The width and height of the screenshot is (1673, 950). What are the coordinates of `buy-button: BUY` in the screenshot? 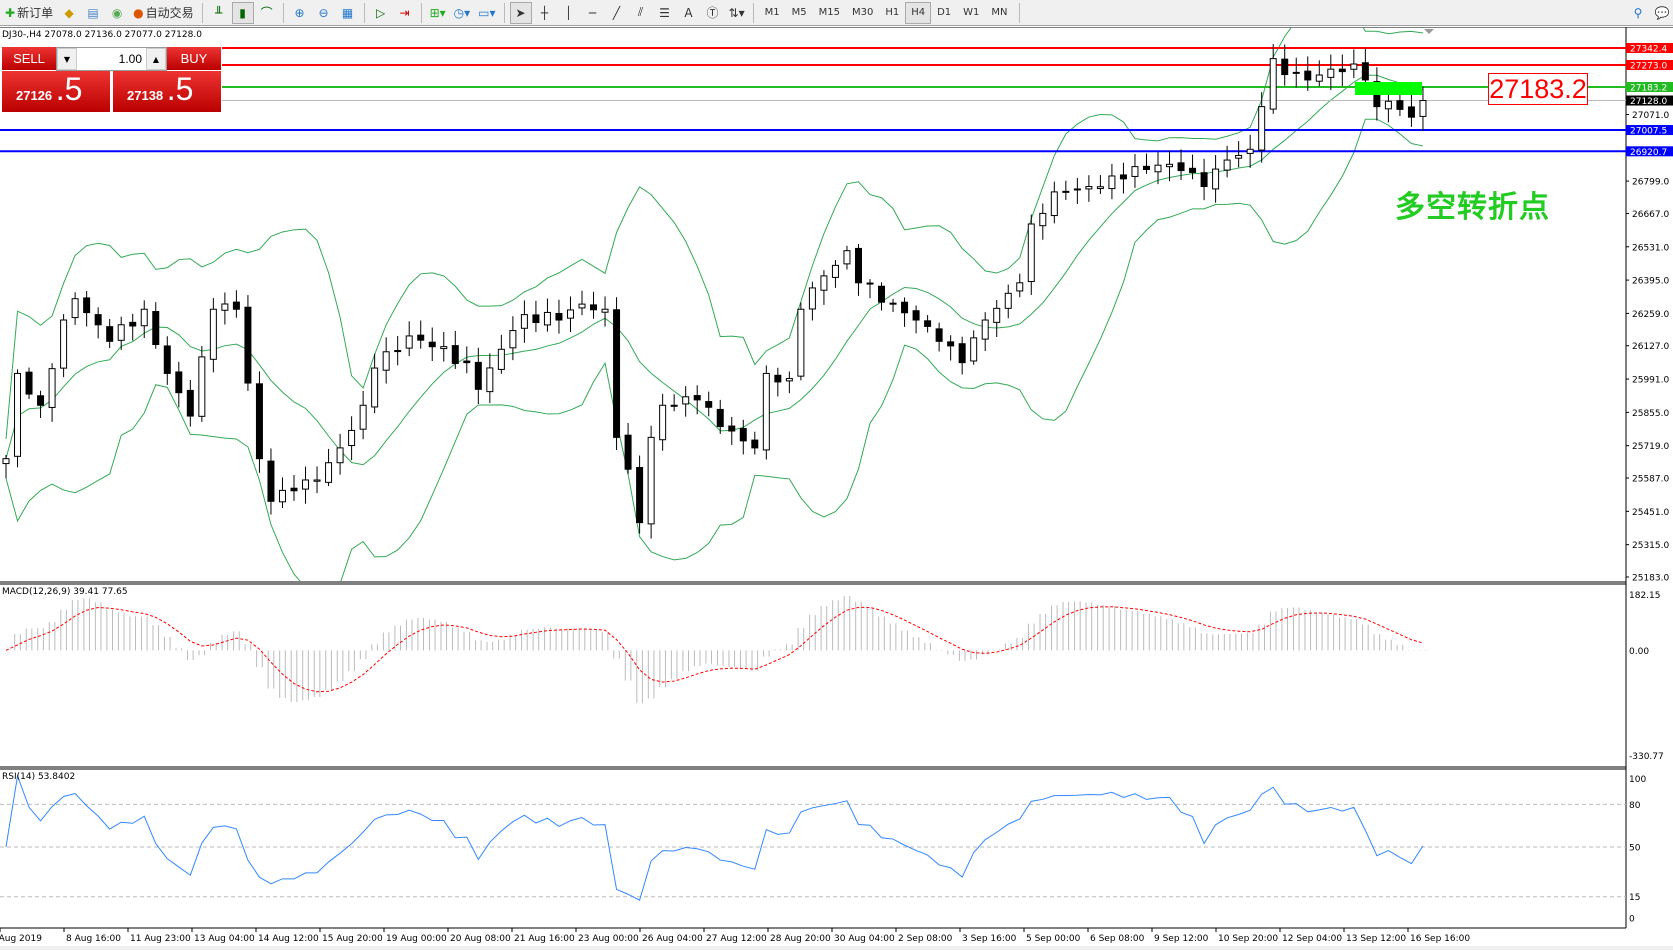 It's located at (194, 59).